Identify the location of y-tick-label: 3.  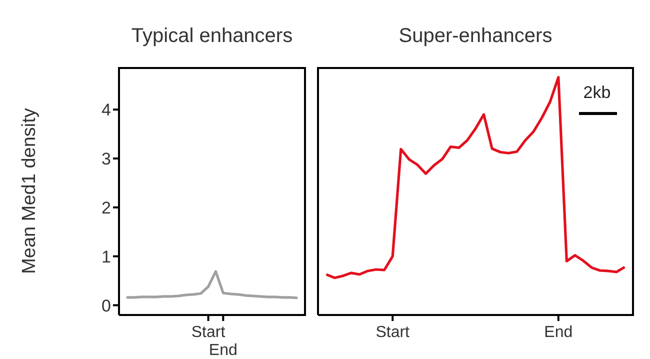
(106, 159).